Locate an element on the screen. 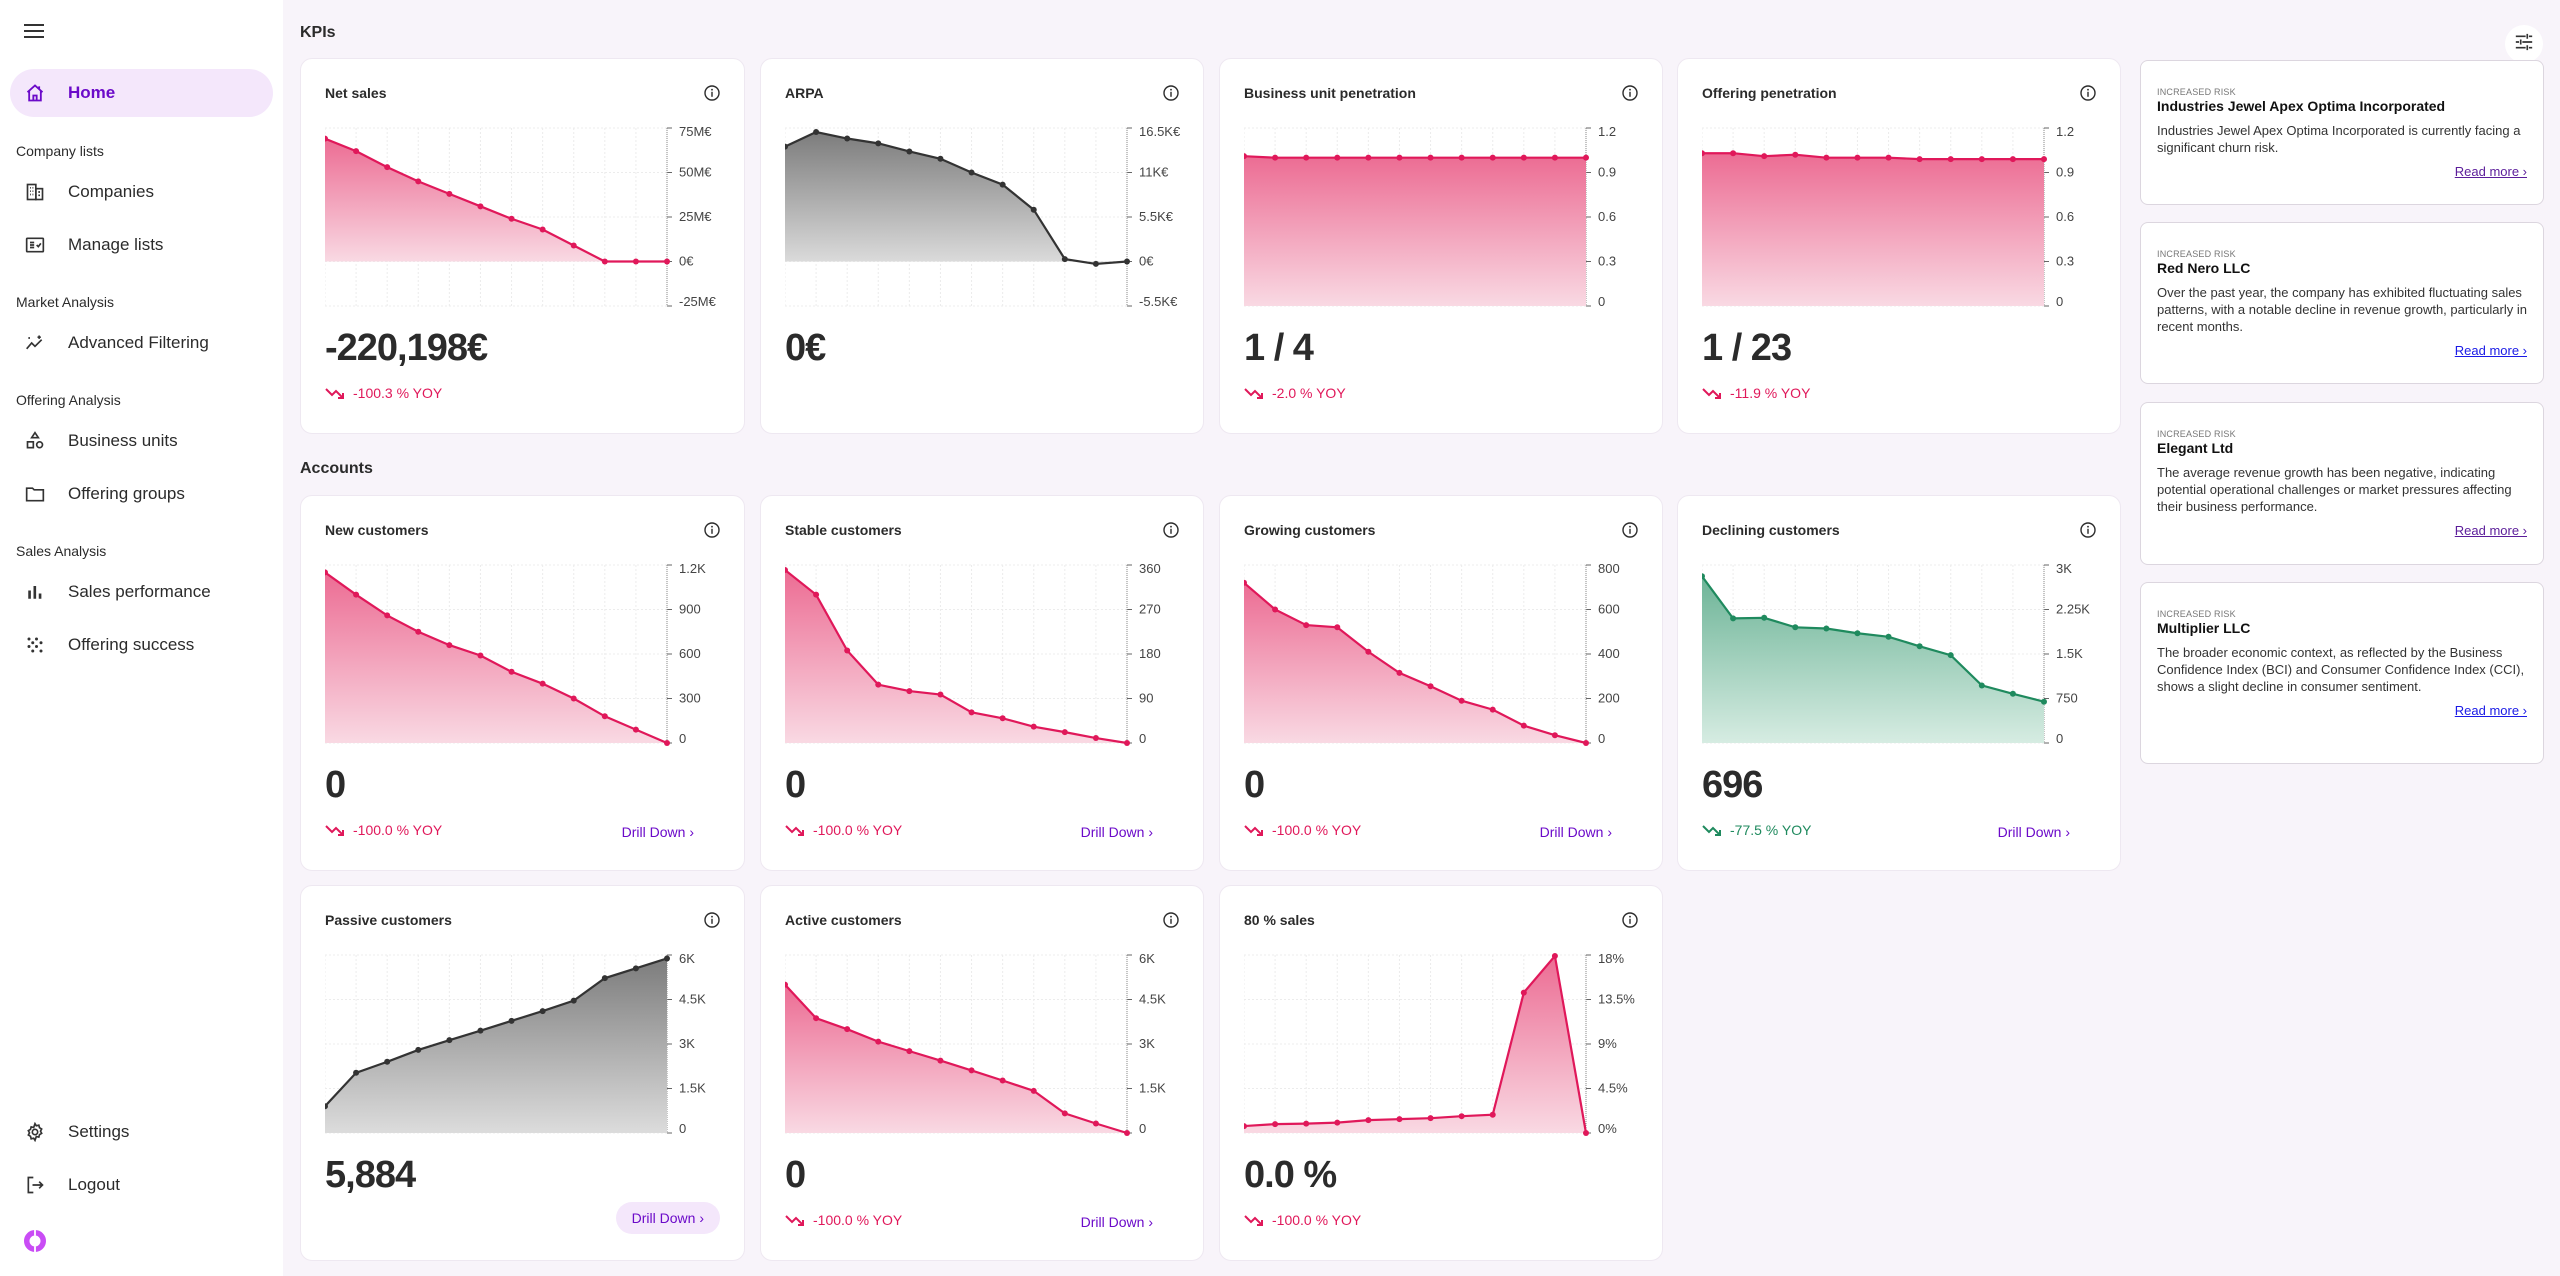 Image resolution: width=2560 pixels, height=1276 pixels. sidebar-item-offering-success: Offering success is located at coordinates (141, 645).